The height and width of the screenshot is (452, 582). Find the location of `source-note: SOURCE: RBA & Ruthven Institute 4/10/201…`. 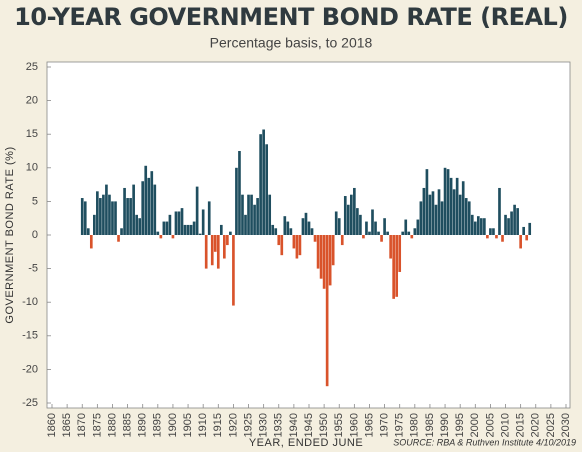

source-note: SOURCE: RBA & Ruthven Institute 4/10/201… is located at coordinates (484, 442).